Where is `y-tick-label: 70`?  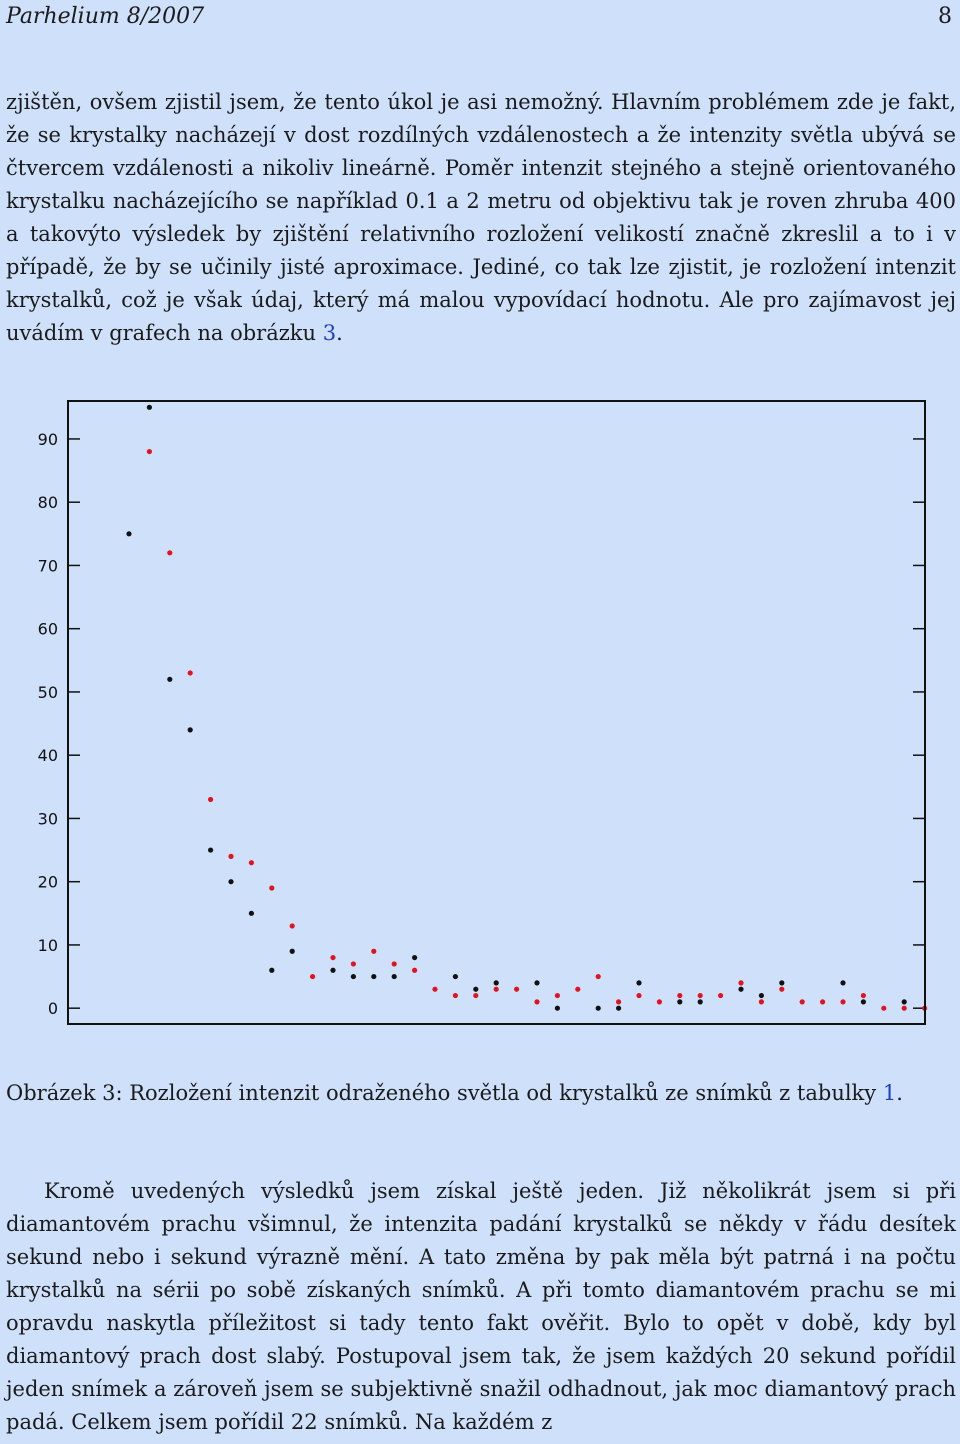 y-tick-label: 70 is located at coordinates (48, 565).